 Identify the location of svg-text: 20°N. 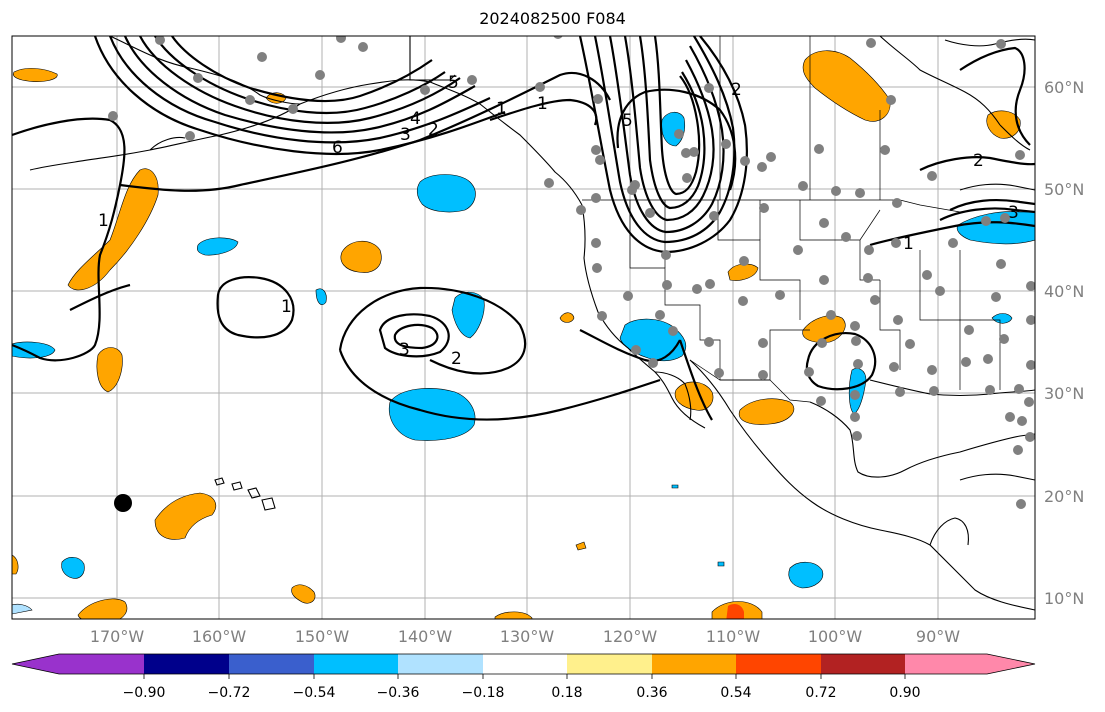
(1064, 496).